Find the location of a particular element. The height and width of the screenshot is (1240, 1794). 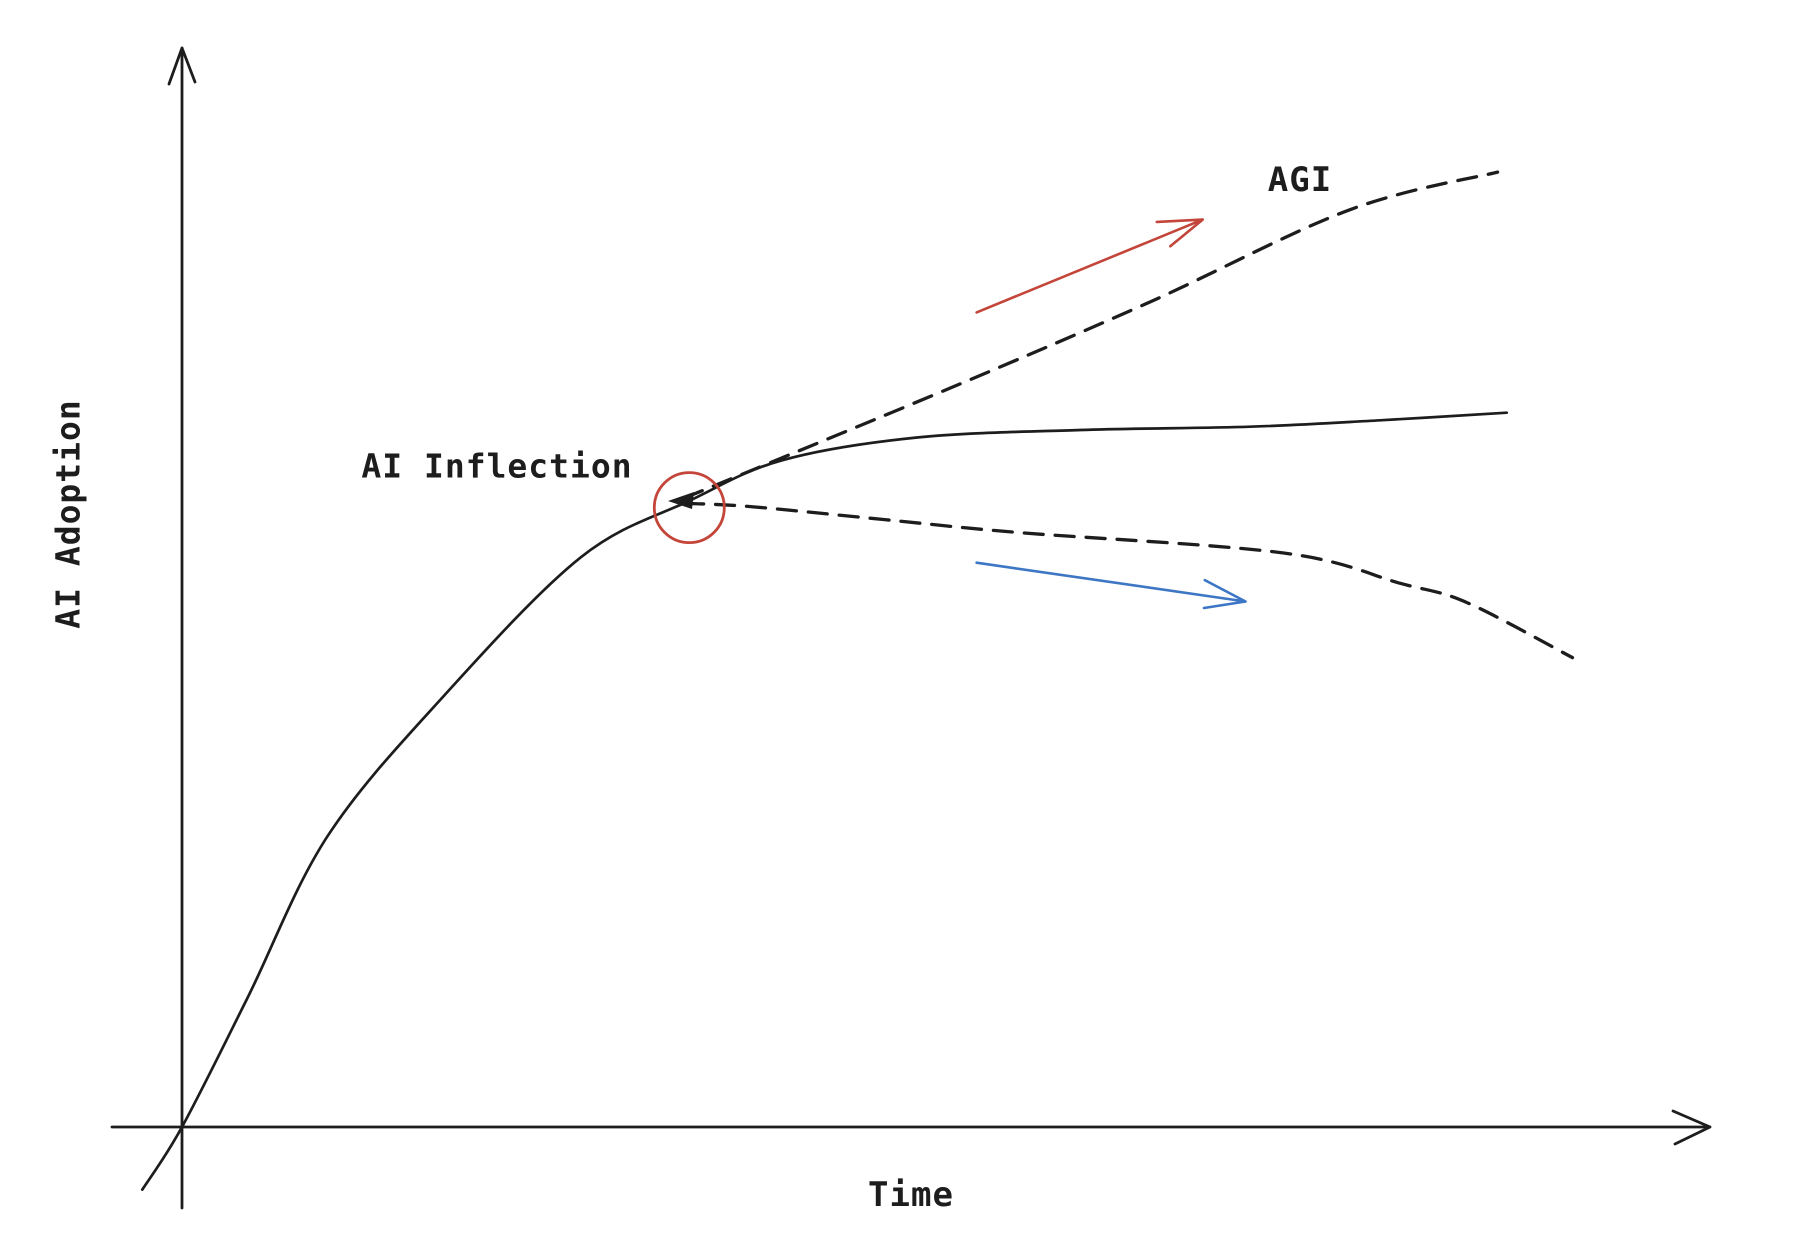

inflection-label: AI Inflection is located at coordinates (497, 466).